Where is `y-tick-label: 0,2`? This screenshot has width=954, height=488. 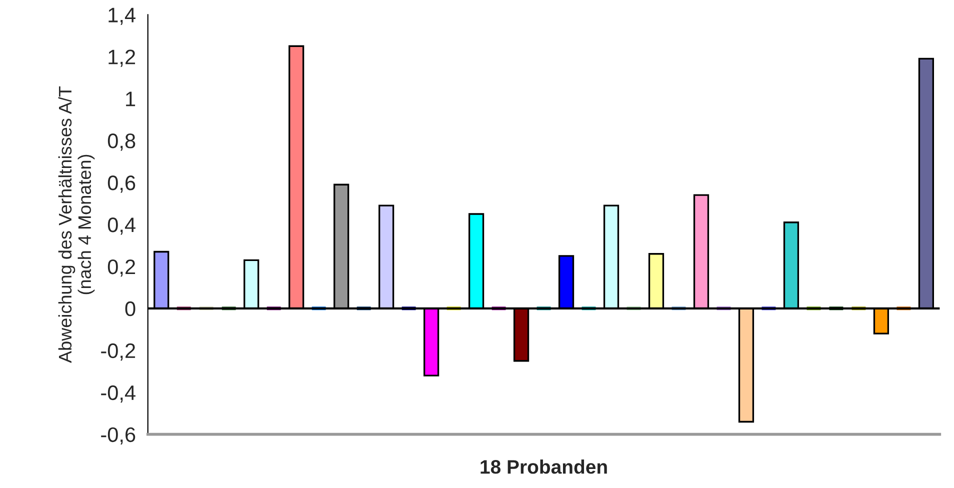
y-tick-label: 0,2 is located at coordinates (122, 268).